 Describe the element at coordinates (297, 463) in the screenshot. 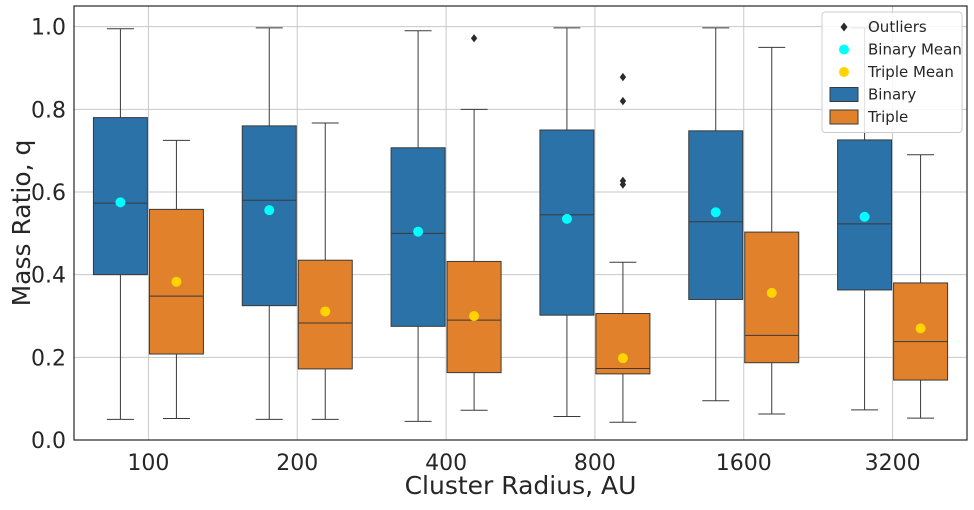

I see `x-tick-label: 200` at that location.